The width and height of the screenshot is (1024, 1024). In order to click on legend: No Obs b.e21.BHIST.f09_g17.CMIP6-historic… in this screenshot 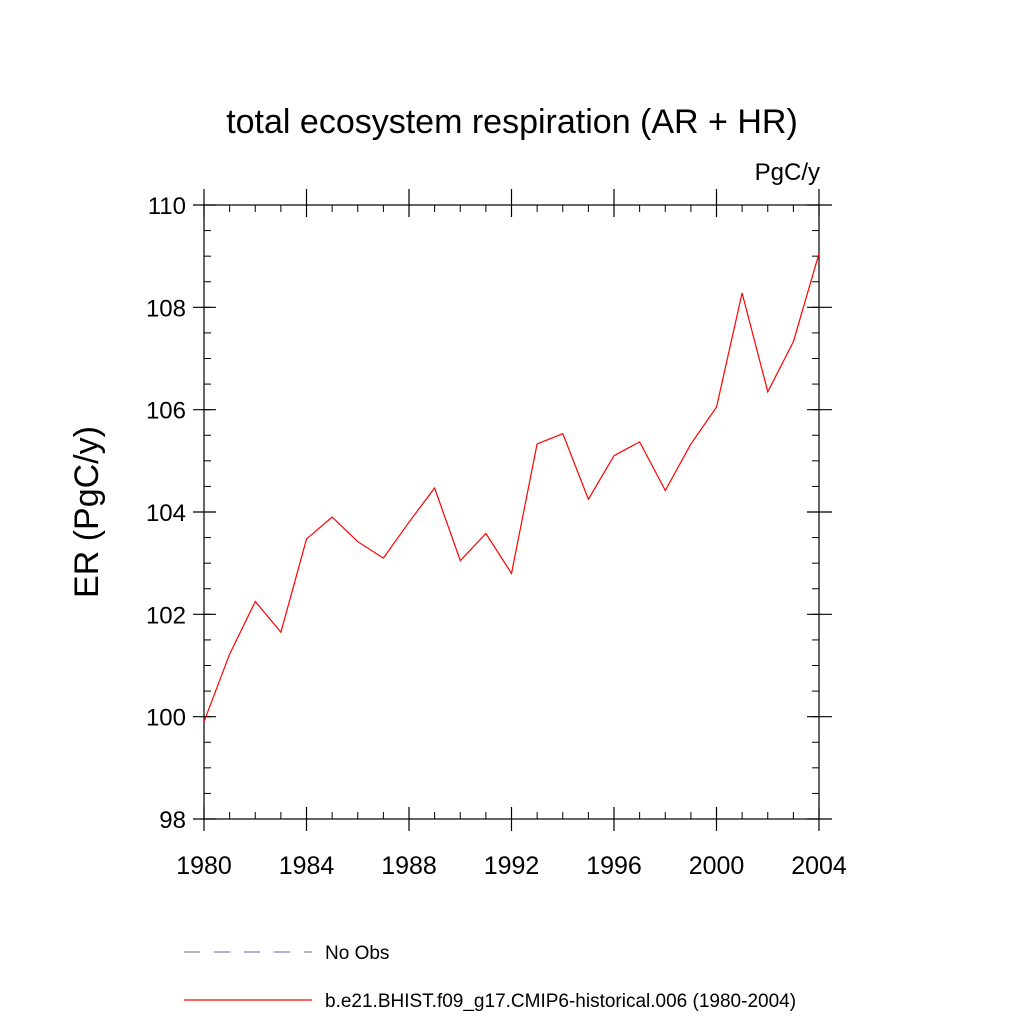, I will do `click(490, 977)`.